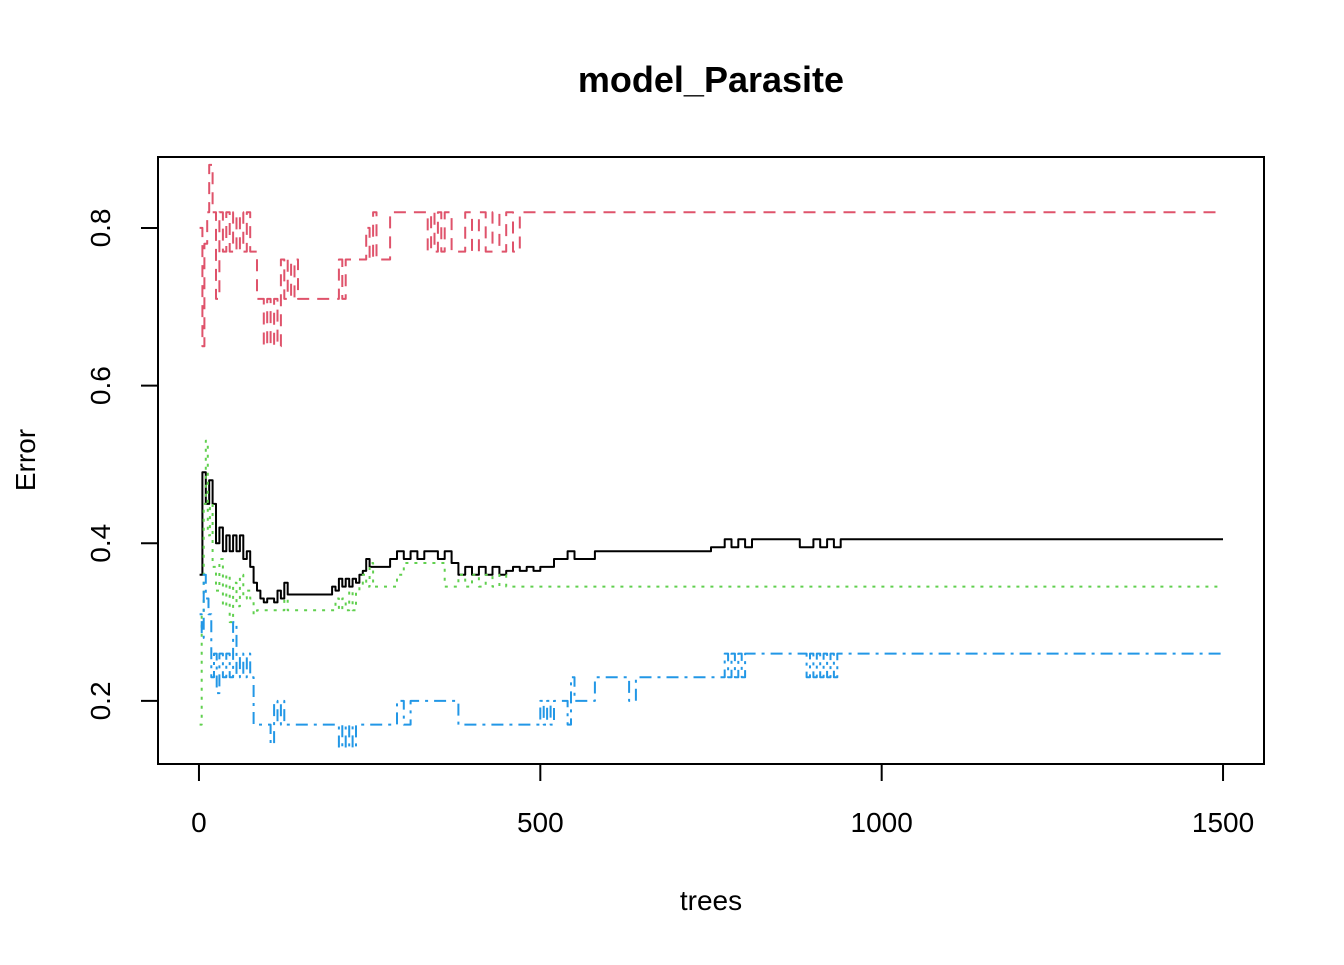 Image resolution: width=1344 pixels, height=965 pixels. Describe the element at coordinates (540, 822) in the screenshot. I see `x-tick-label: 500` at that location.